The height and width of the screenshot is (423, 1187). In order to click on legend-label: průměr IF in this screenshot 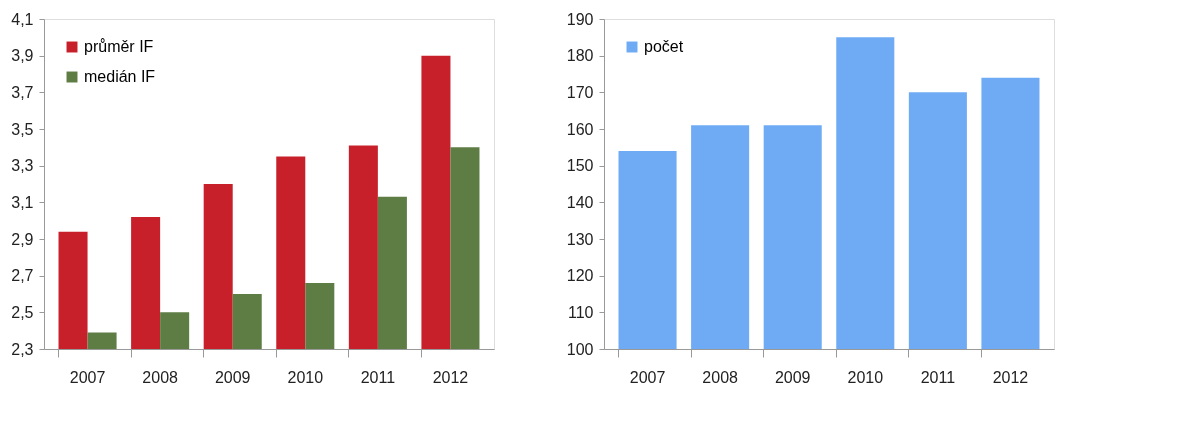, I will do `click(119, 46)`.